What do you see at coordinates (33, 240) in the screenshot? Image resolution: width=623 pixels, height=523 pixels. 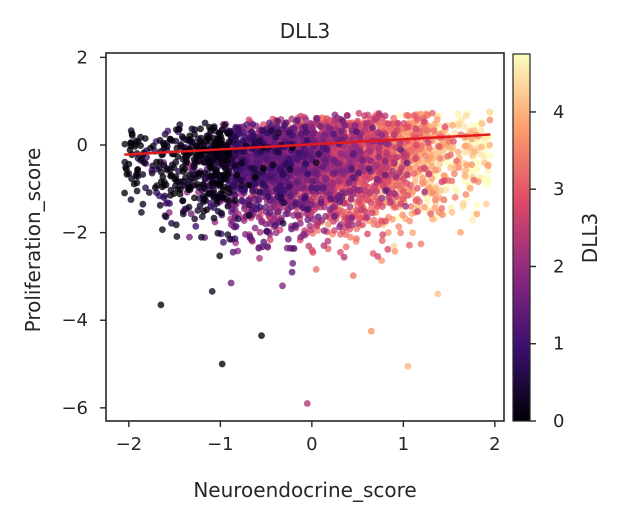 I see `y-axis-label: Proliferation_score` at bounding box center [33, 240].